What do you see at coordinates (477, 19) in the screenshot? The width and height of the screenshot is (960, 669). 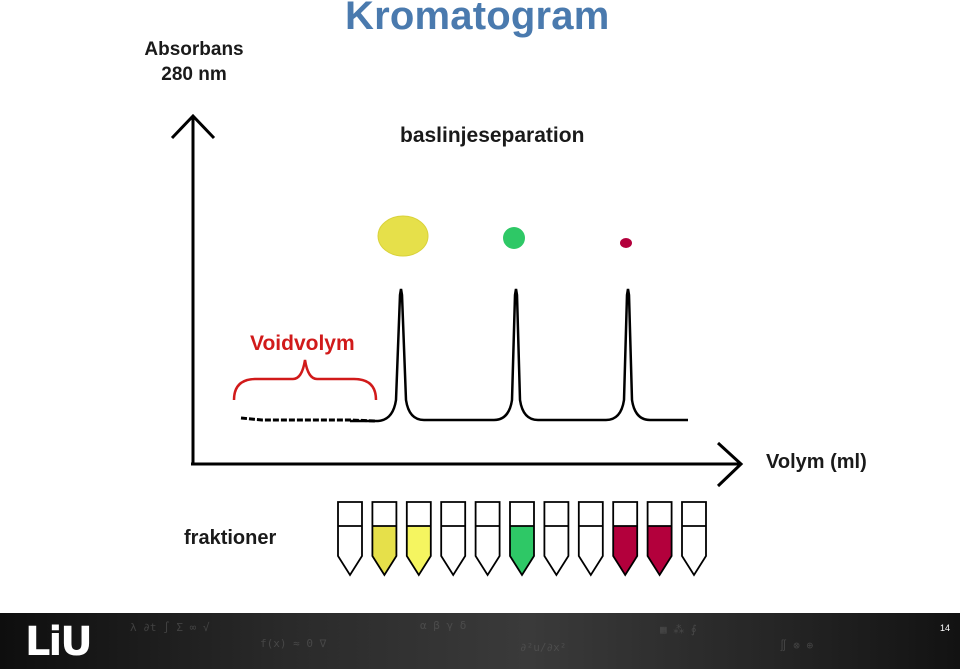 I see `slide-title: Kromatogram` at bounding box center [477, 19].